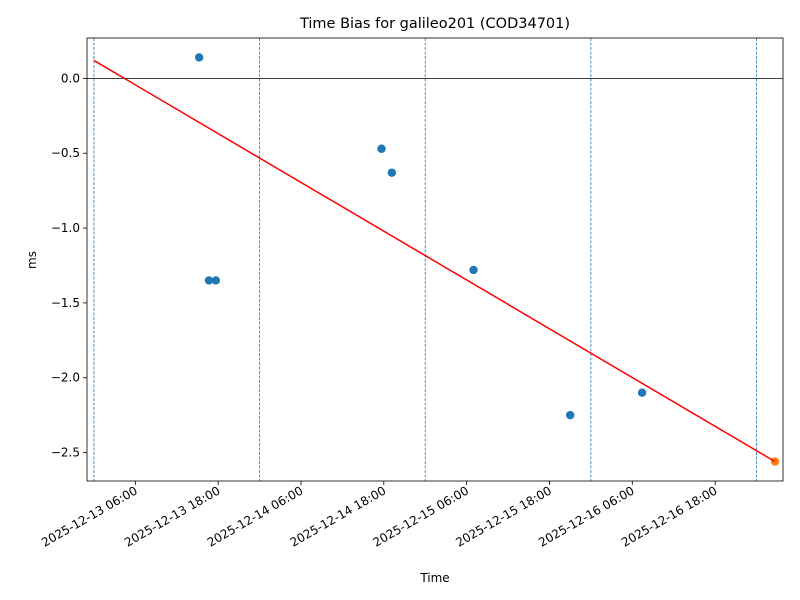 The height and width of the screenshot is (600, 800). I want to click on y-tick-label: 0.0, so click(70, 78).